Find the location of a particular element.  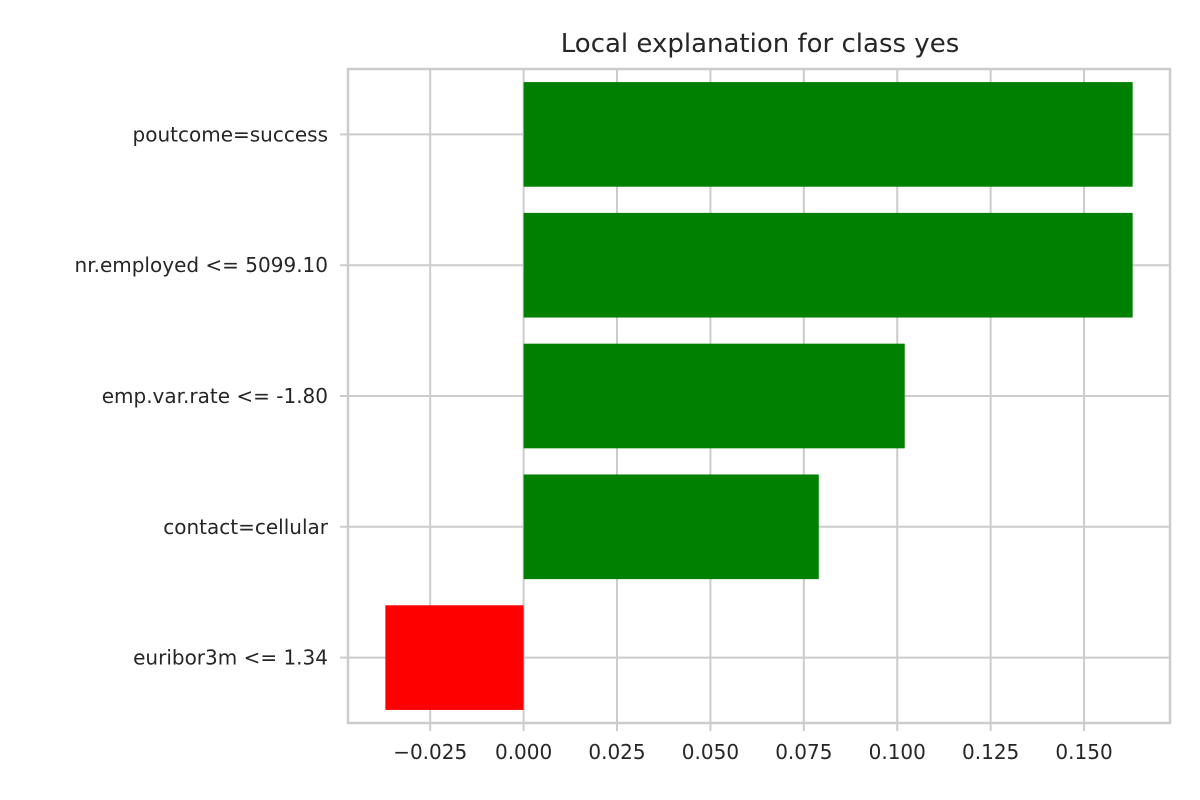

bar-contact-cellular is located at coordinates (671, 527).